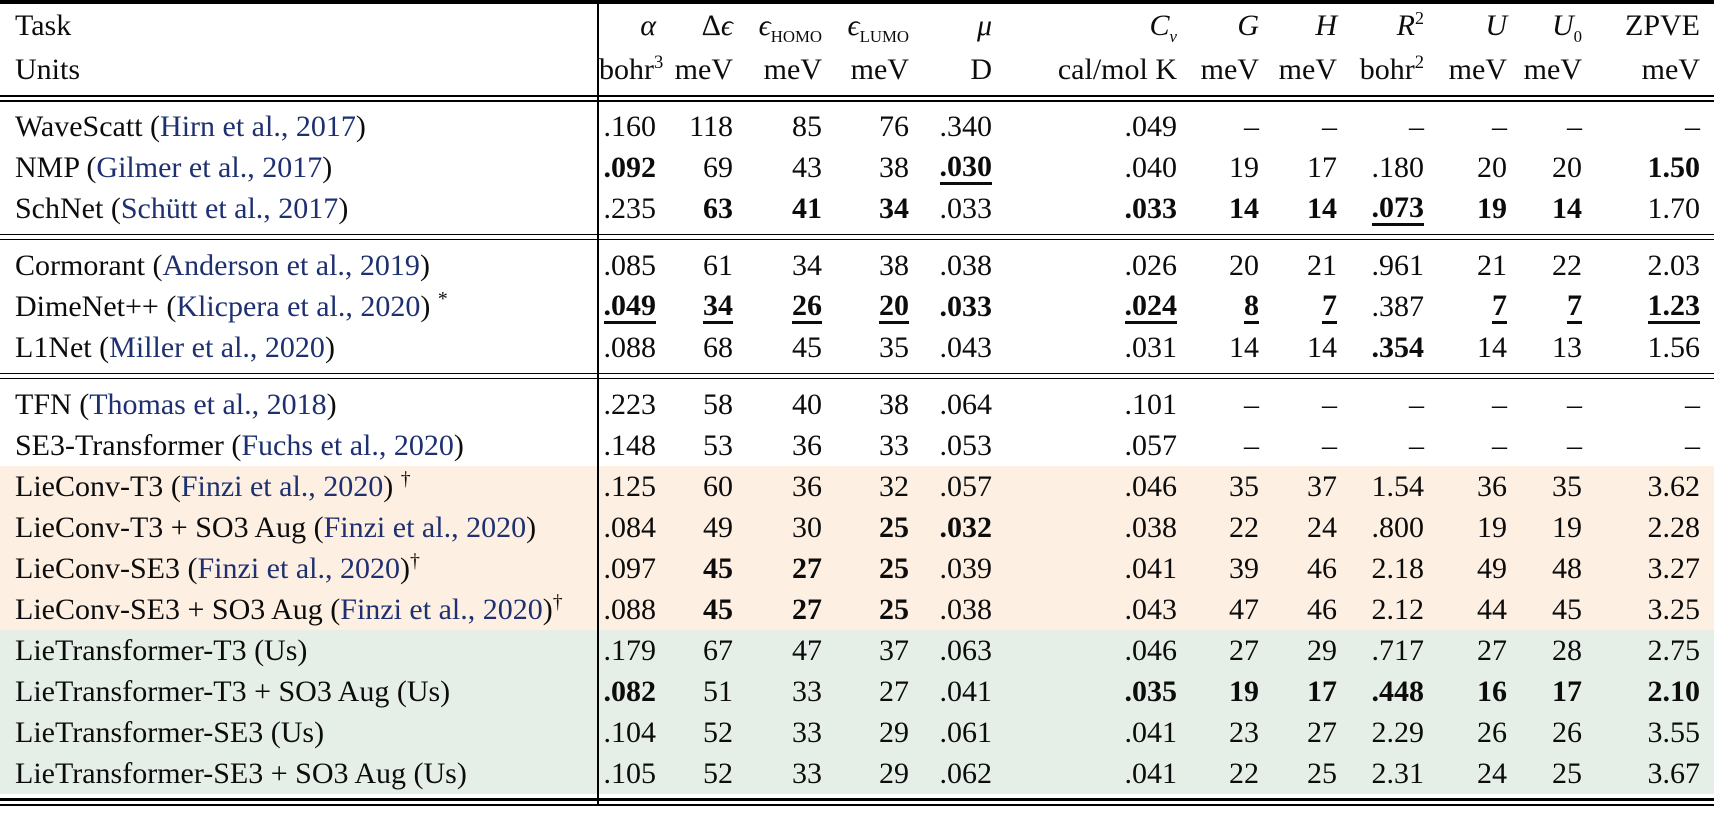 The height and width of the screenshot is (825, 1714). Describe the element at coordinates (894, 568) in the screenshot. I see `cell-epsilon-lumo: 25` at that location.